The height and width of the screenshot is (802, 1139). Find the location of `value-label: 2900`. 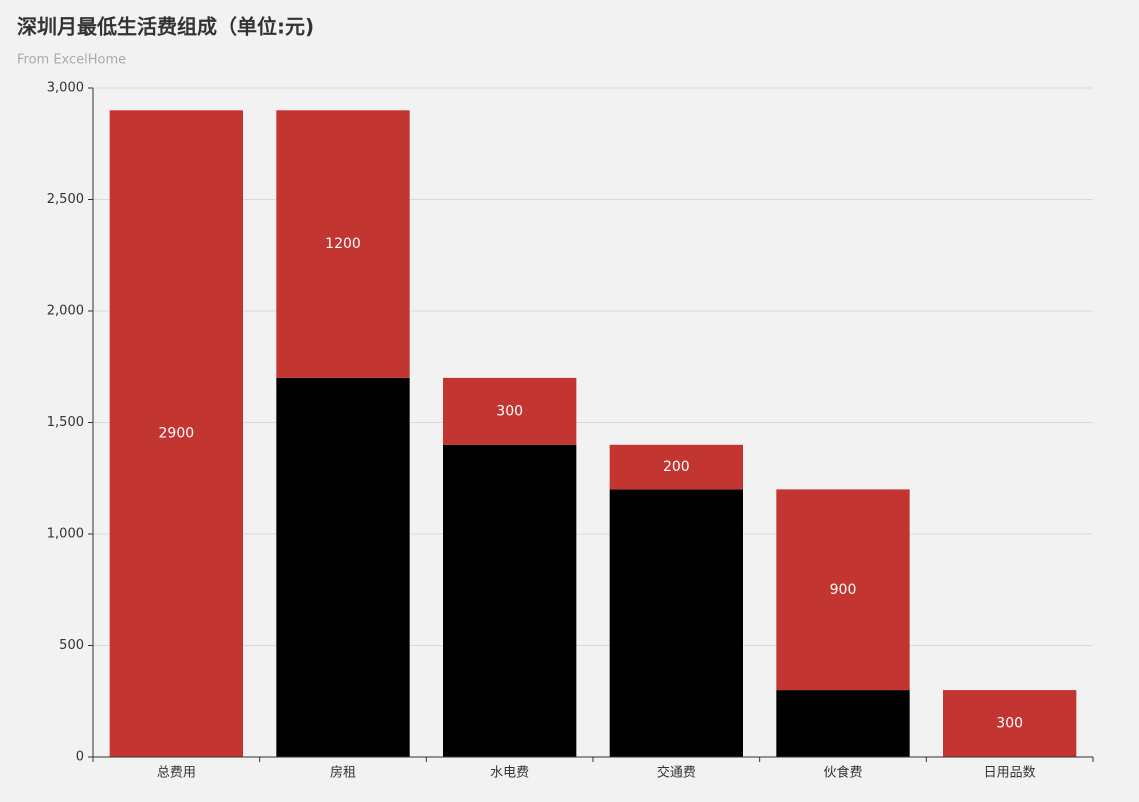

value-label: 2900 is located at coordinates (177, 434).